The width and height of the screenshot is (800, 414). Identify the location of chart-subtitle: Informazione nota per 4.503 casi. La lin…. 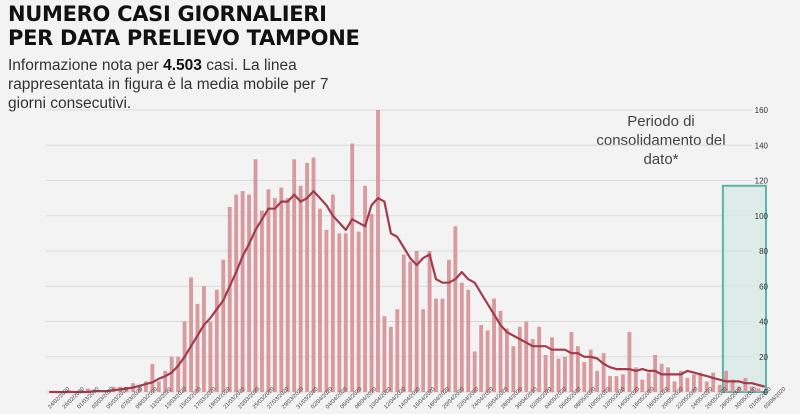
(173, 84).